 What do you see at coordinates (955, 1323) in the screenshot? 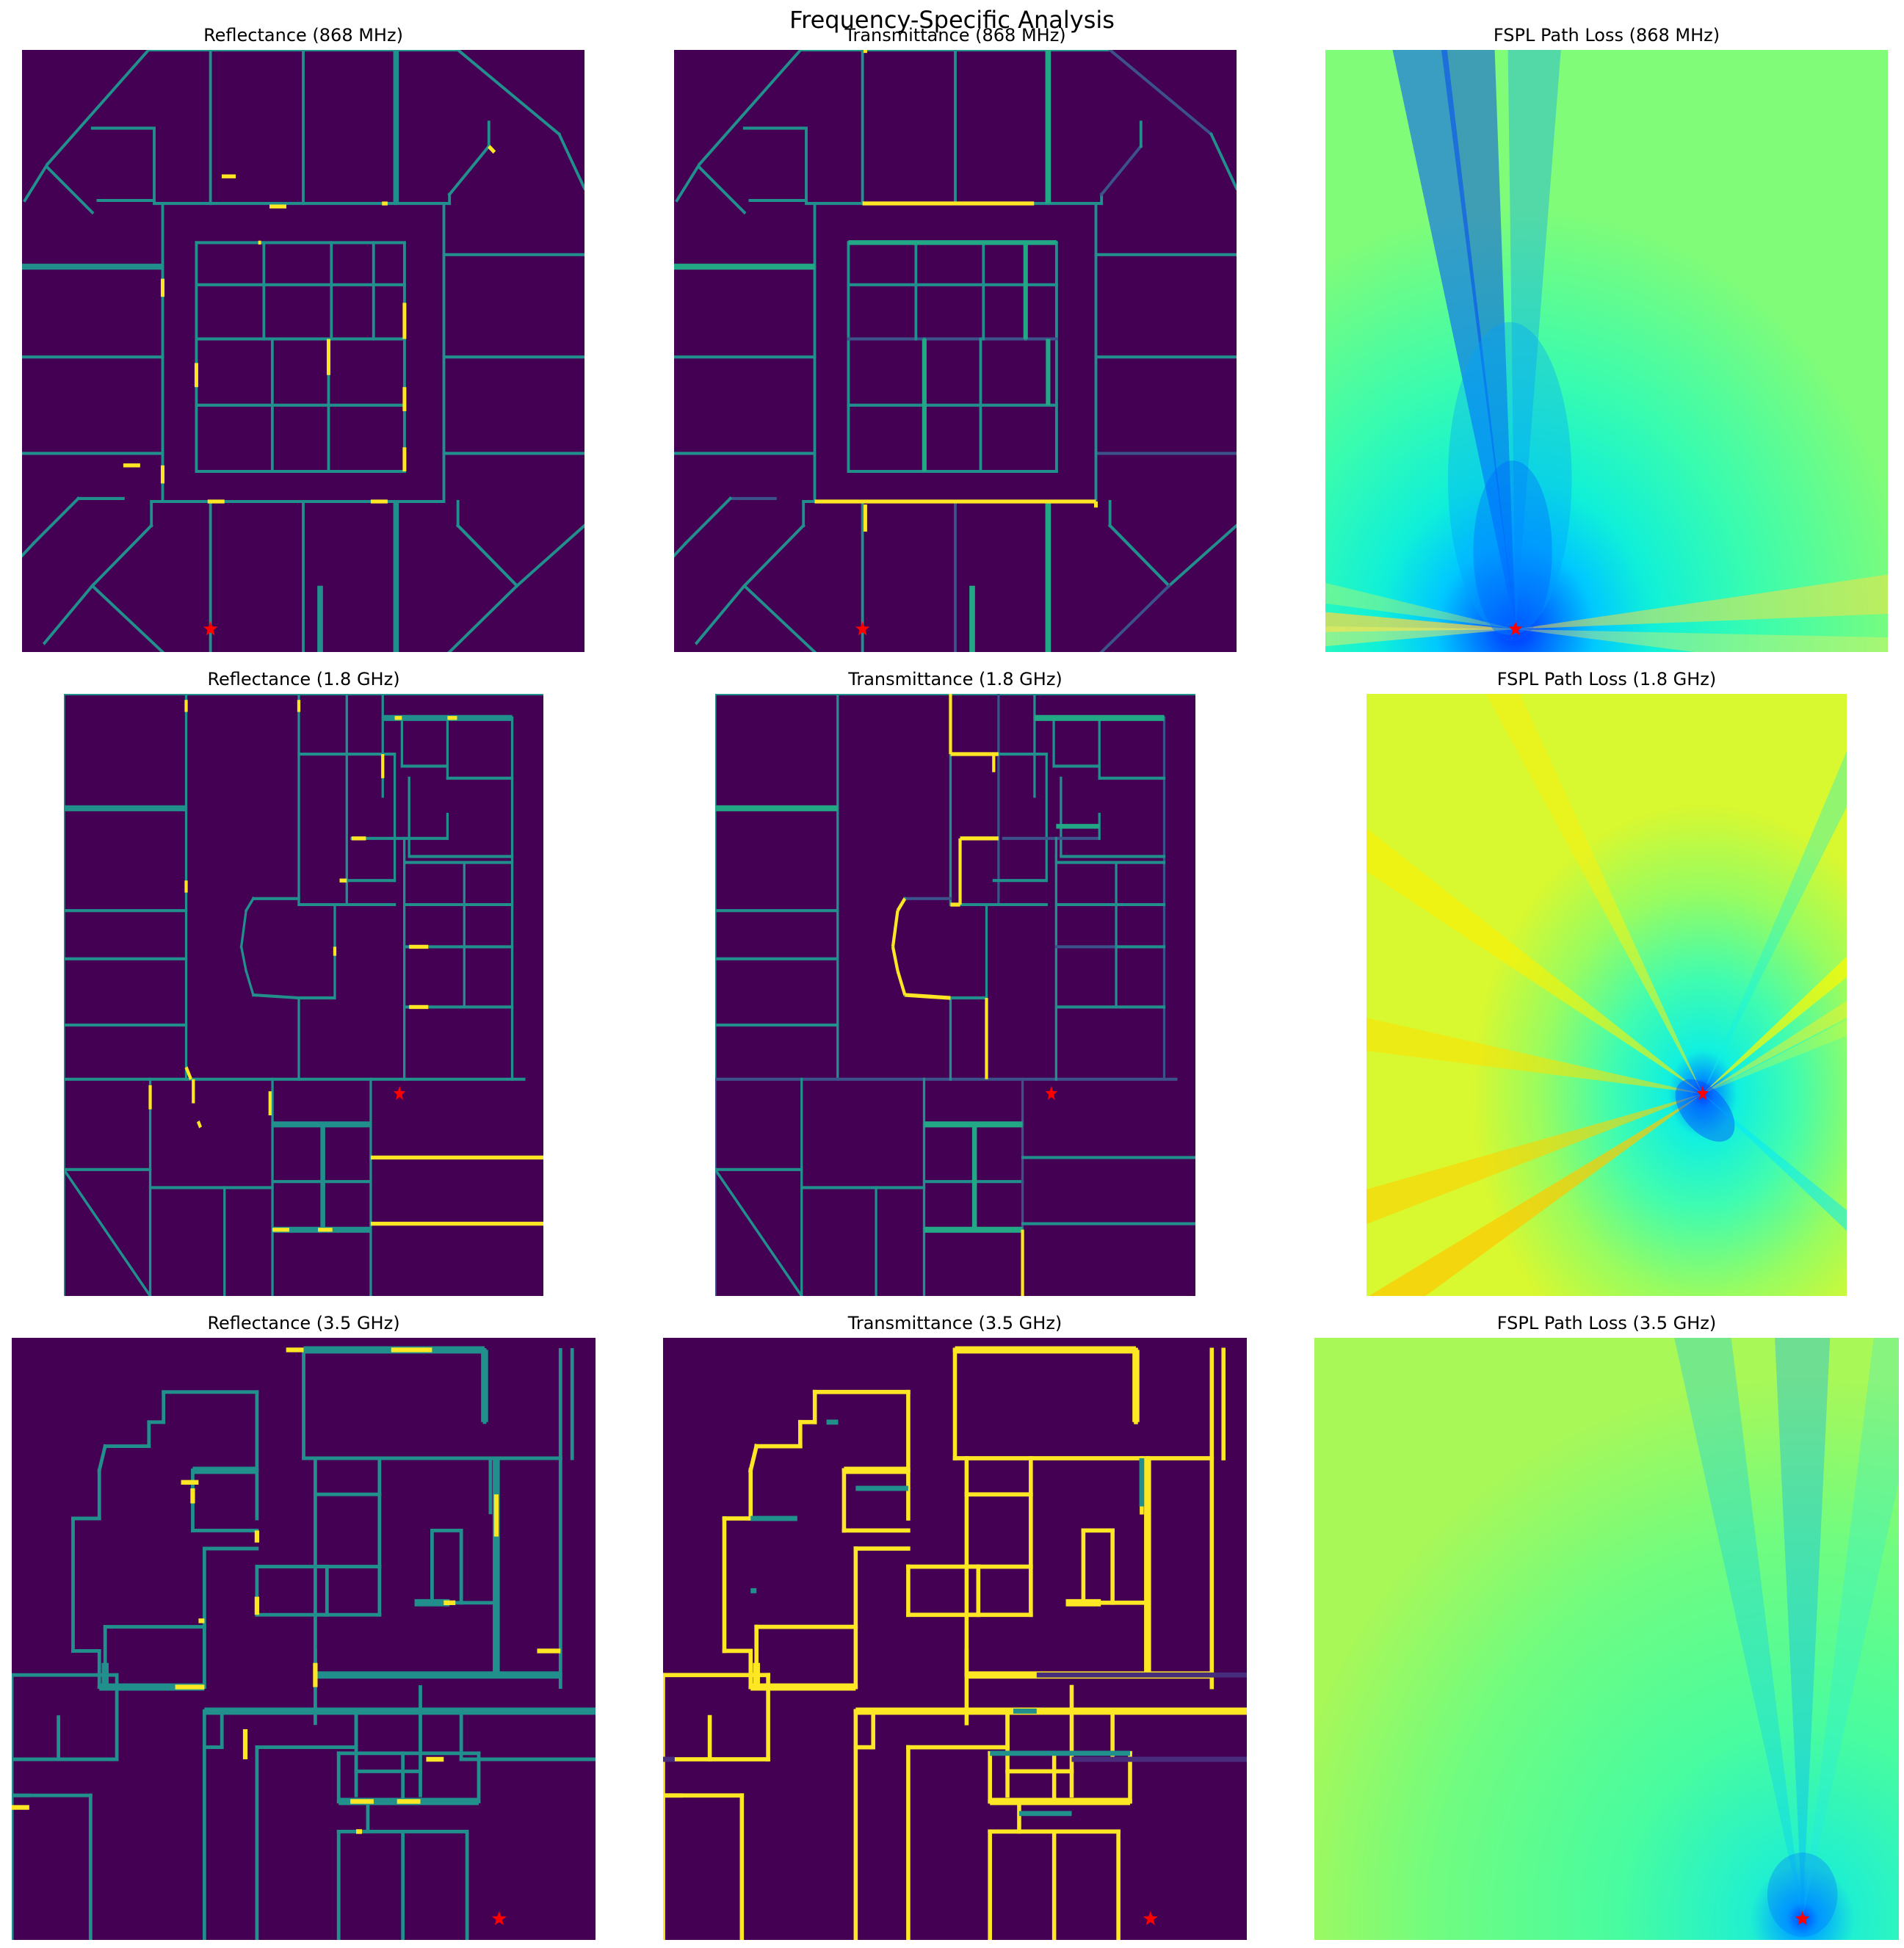
I see `panel-title: Transmittance (3.5 GHz)` at bounding box center [955, 1323].